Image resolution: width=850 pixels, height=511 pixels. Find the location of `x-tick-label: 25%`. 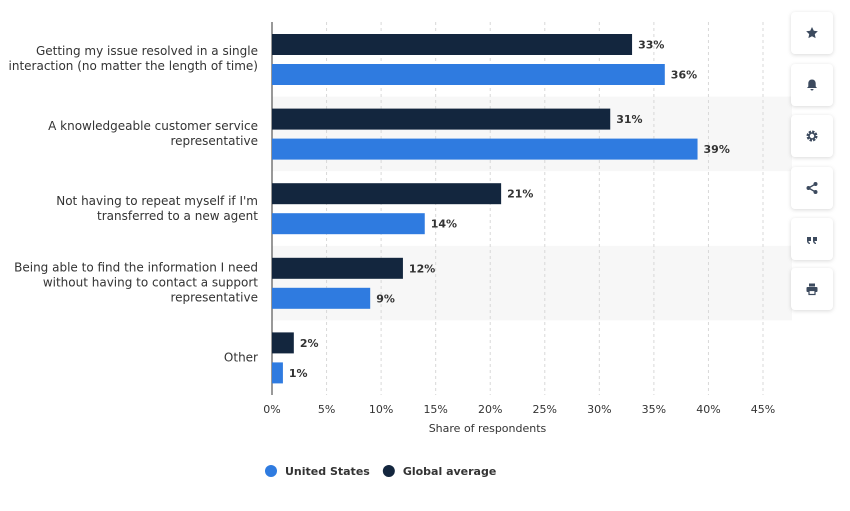

x-tick-label: 25% is located at coordinates (545, 409).